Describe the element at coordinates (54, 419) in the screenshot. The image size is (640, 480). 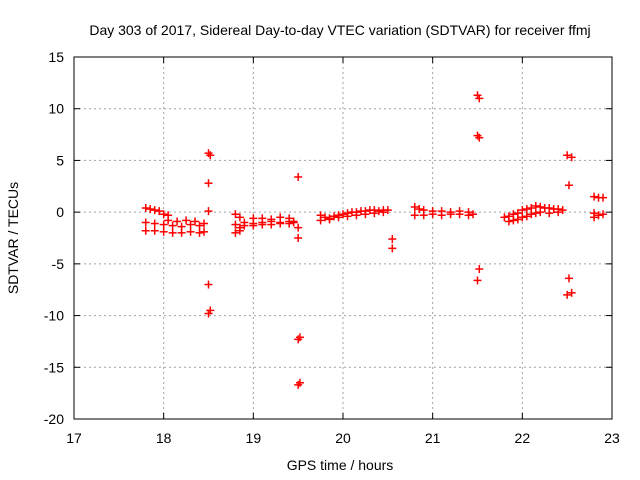
I see `y-tick-label: -20` at that location.